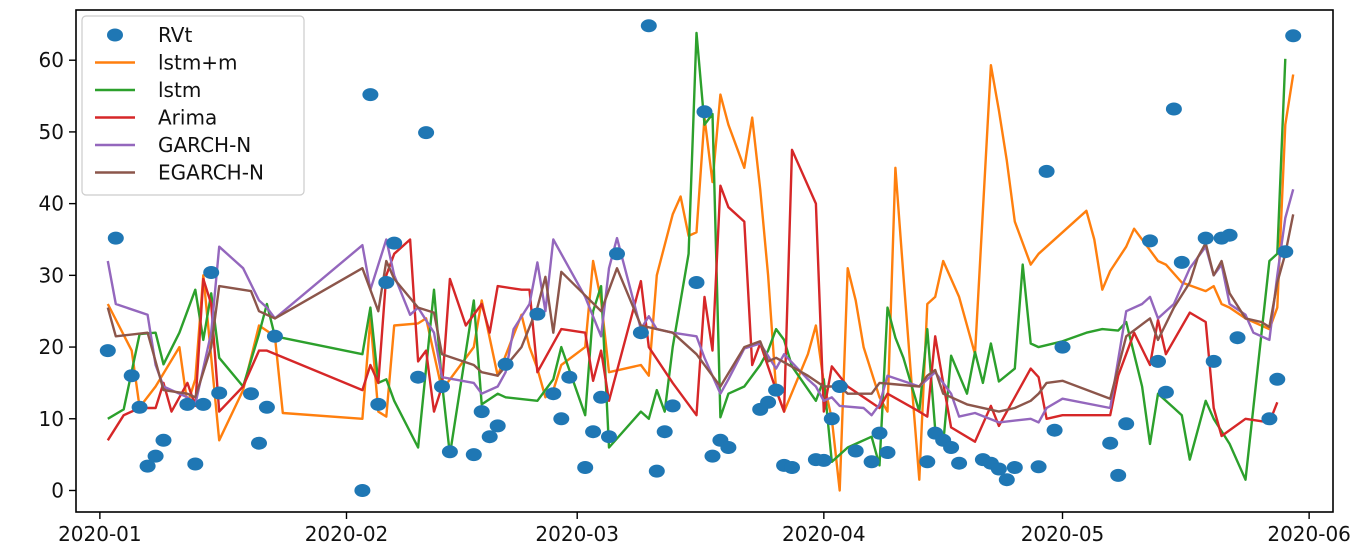 The width and height of the screenshot is (1350, 552). I want to click on y-tick-label: 20, so click(51, 347).